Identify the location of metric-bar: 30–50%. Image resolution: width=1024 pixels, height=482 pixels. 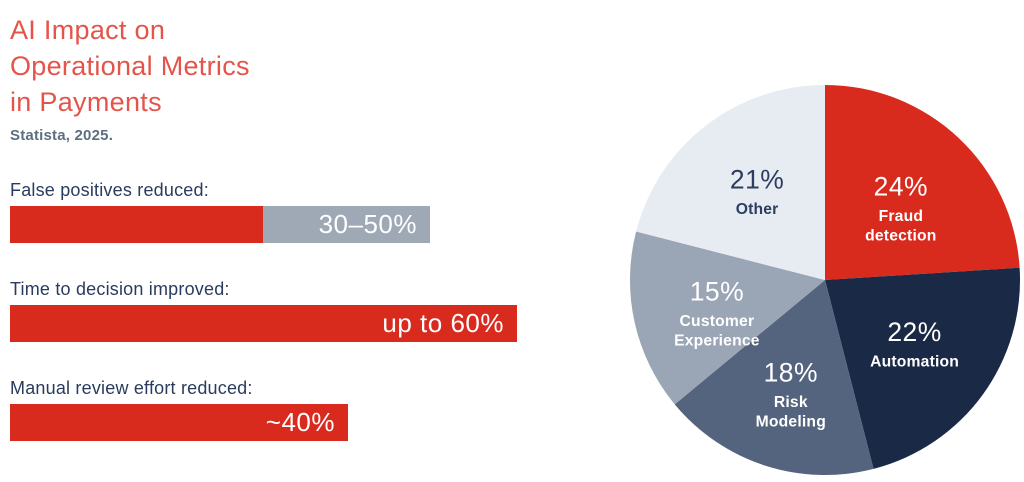
(295, 224).